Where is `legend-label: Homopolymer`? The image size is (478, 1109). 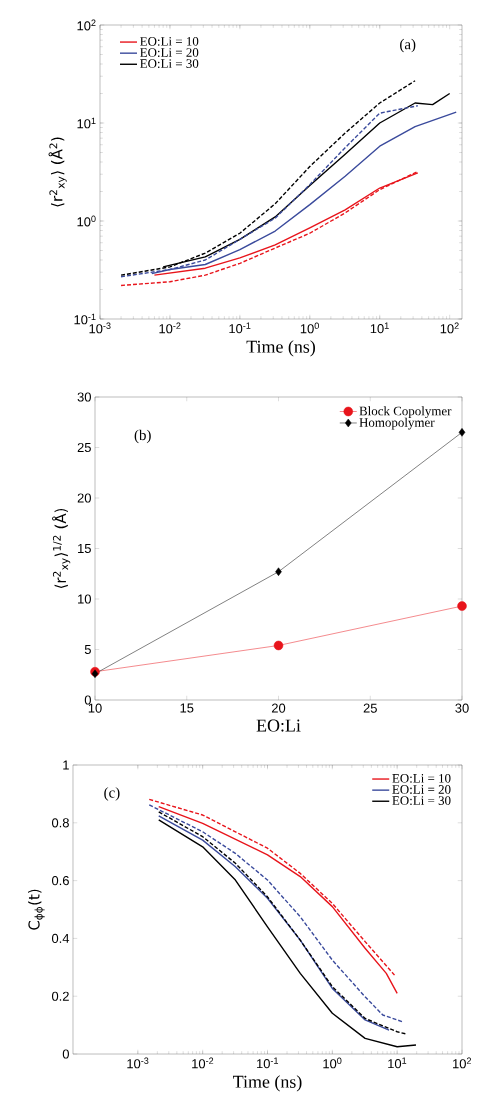
legend-label: Homopolymer is located at coordinates (397, 423).